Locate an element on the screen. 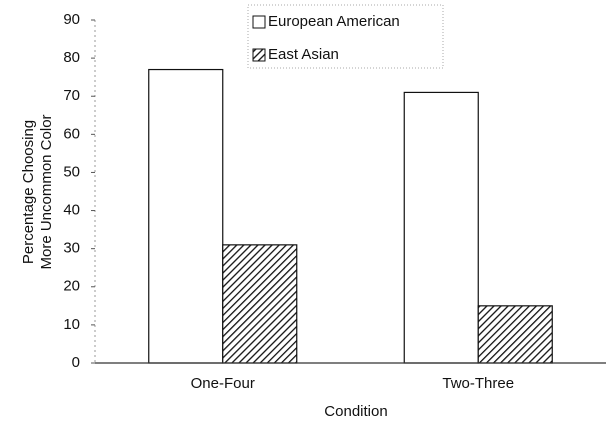 This screenshot has width=608, height=425. y-tick-label: 80 is located at coordinates (71, 57).